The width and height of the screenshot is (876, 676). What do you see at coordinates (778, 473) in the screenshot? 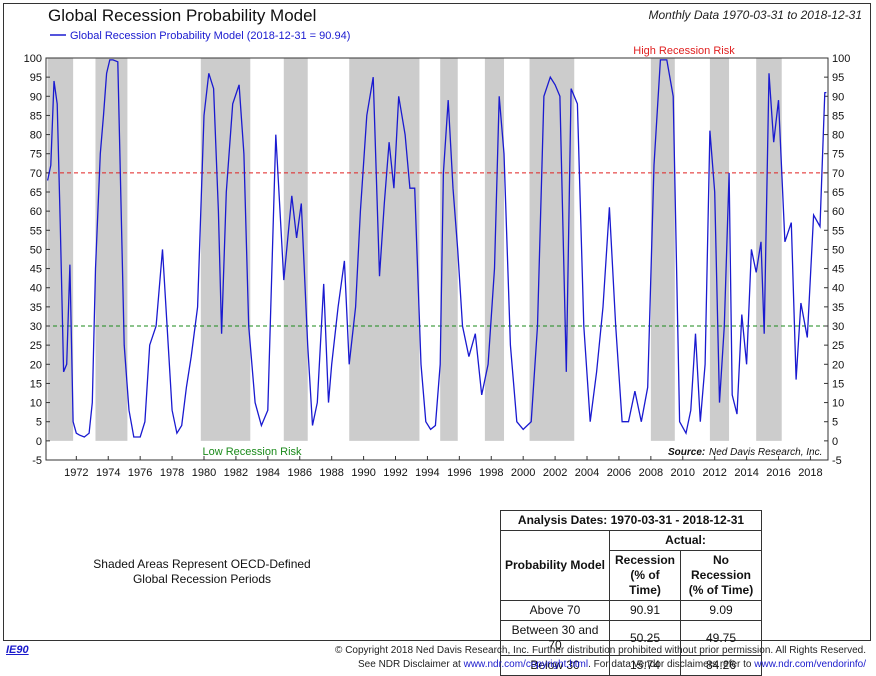
I see `x-tick-label: 2016` at bounding box center [778, 473].